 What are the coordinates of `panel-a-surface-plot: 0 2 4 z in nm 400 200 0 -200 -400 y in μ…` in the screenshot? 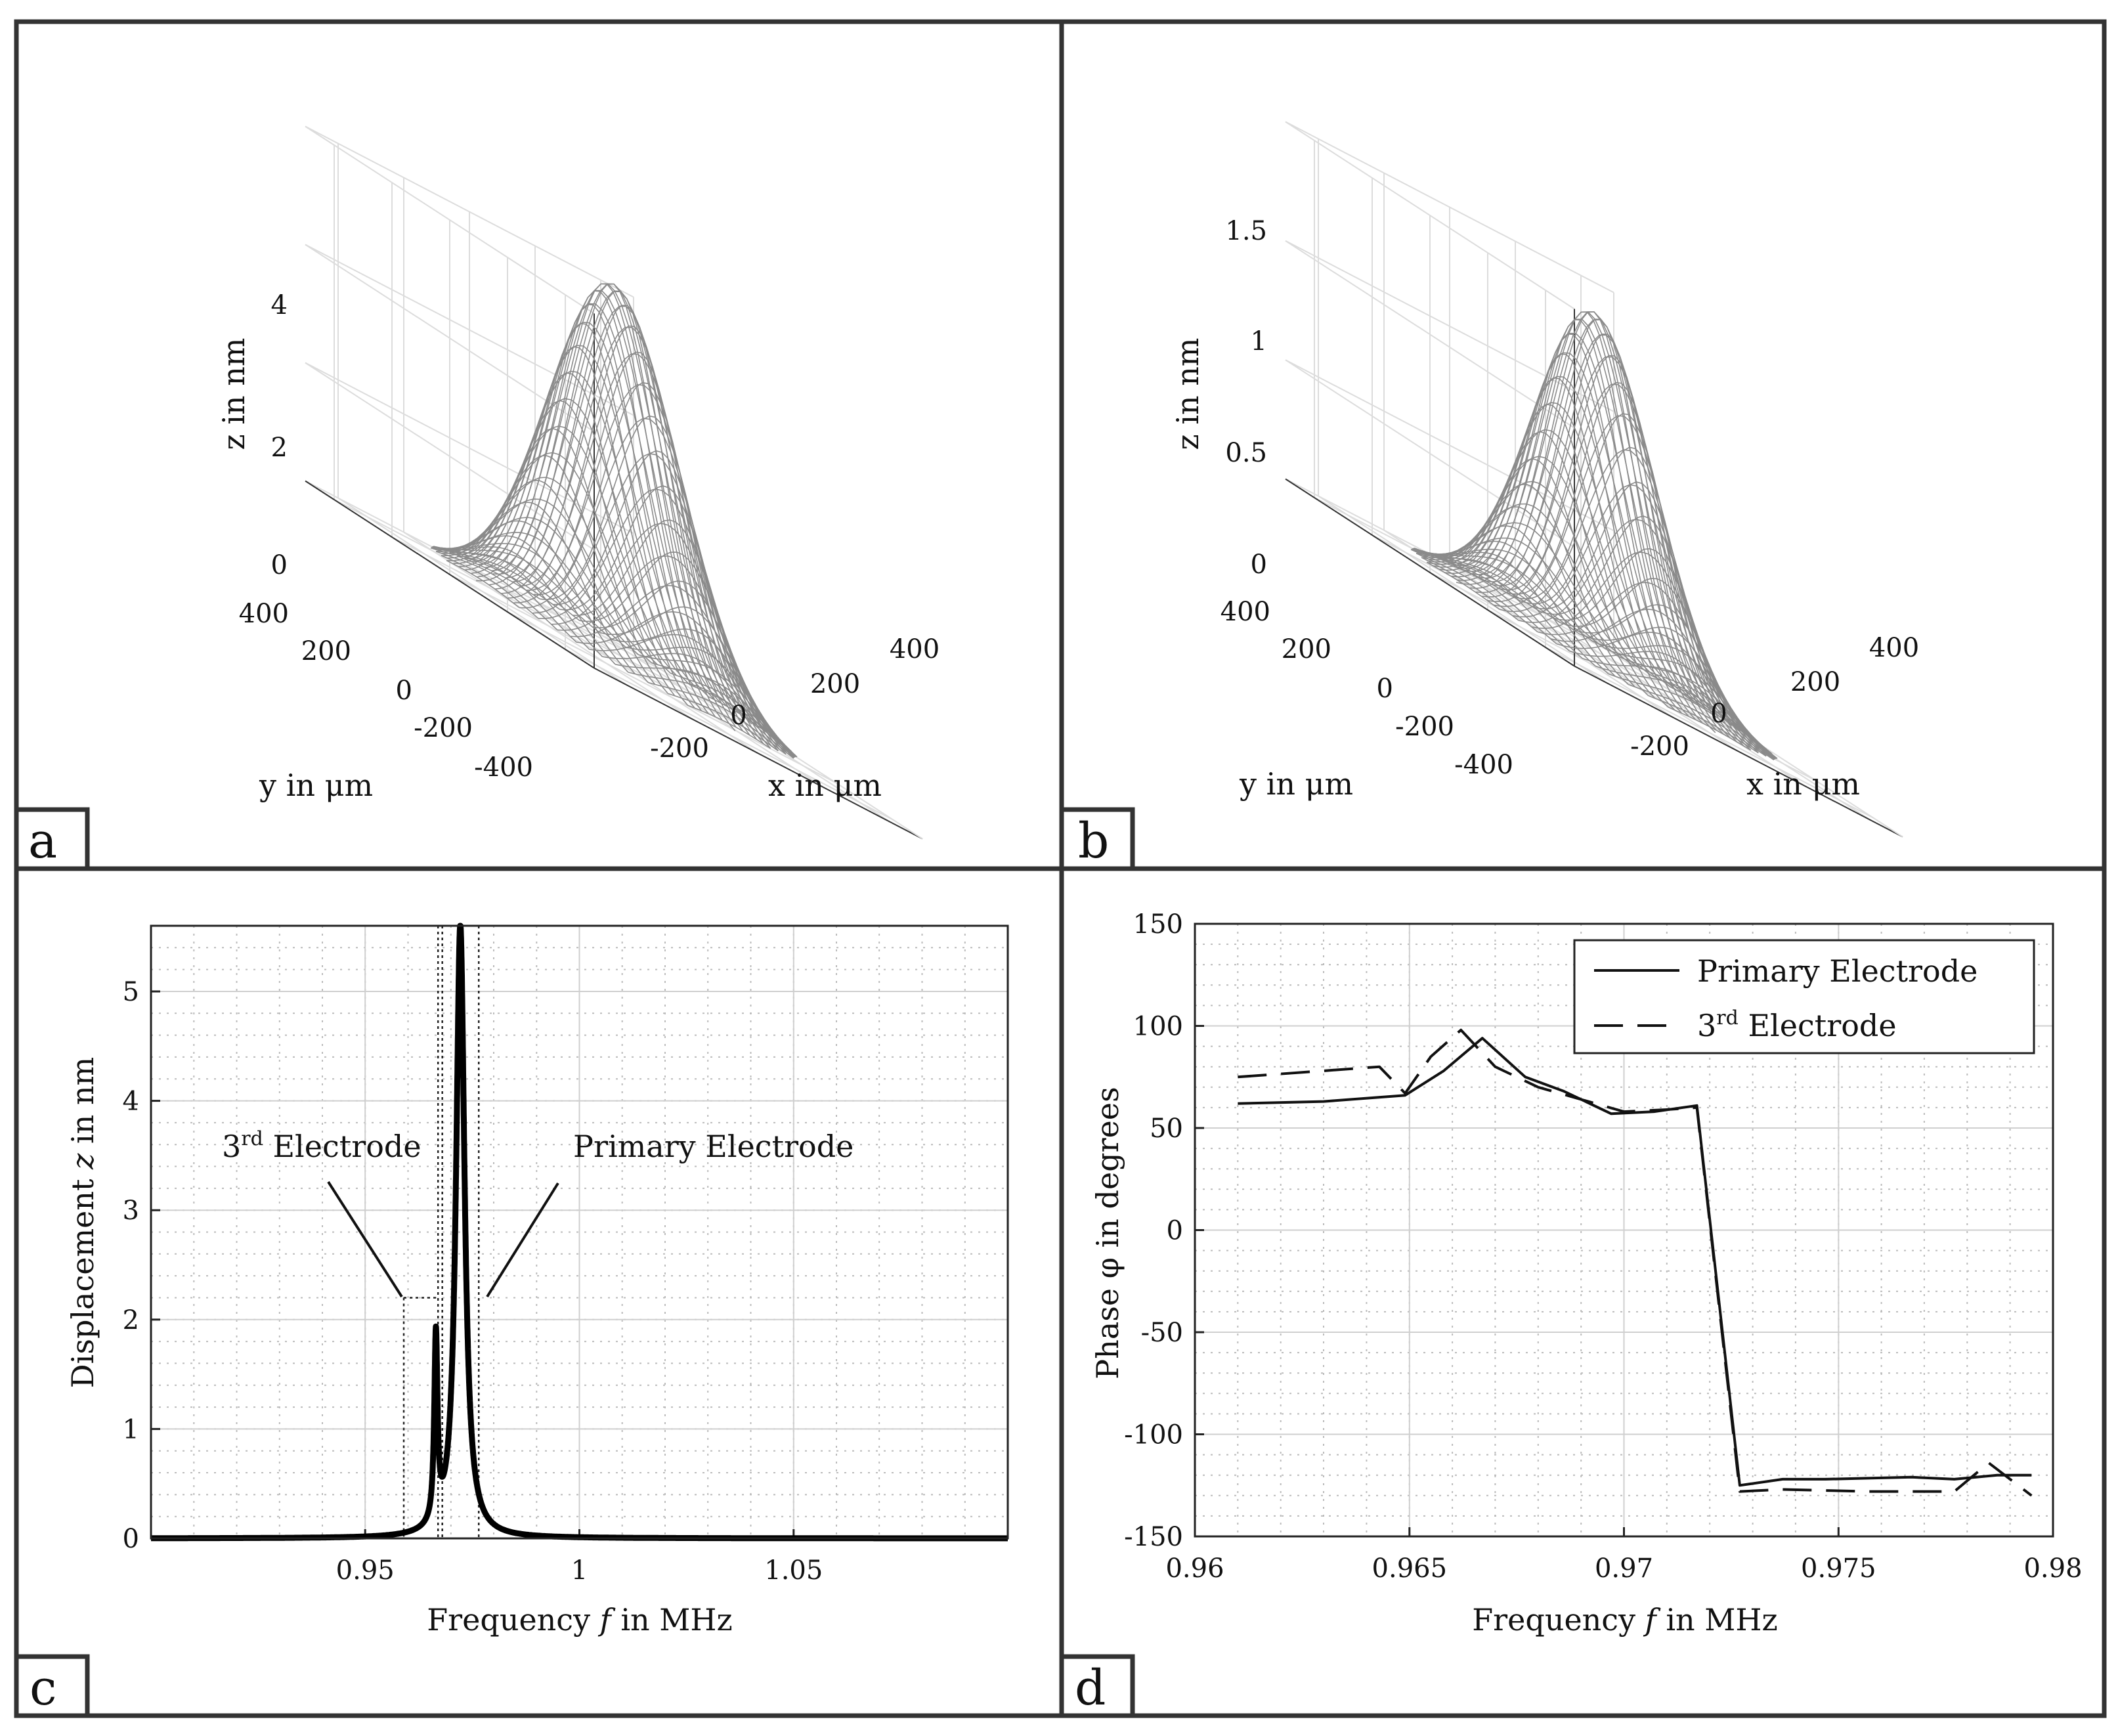 It's located at (578, 482).